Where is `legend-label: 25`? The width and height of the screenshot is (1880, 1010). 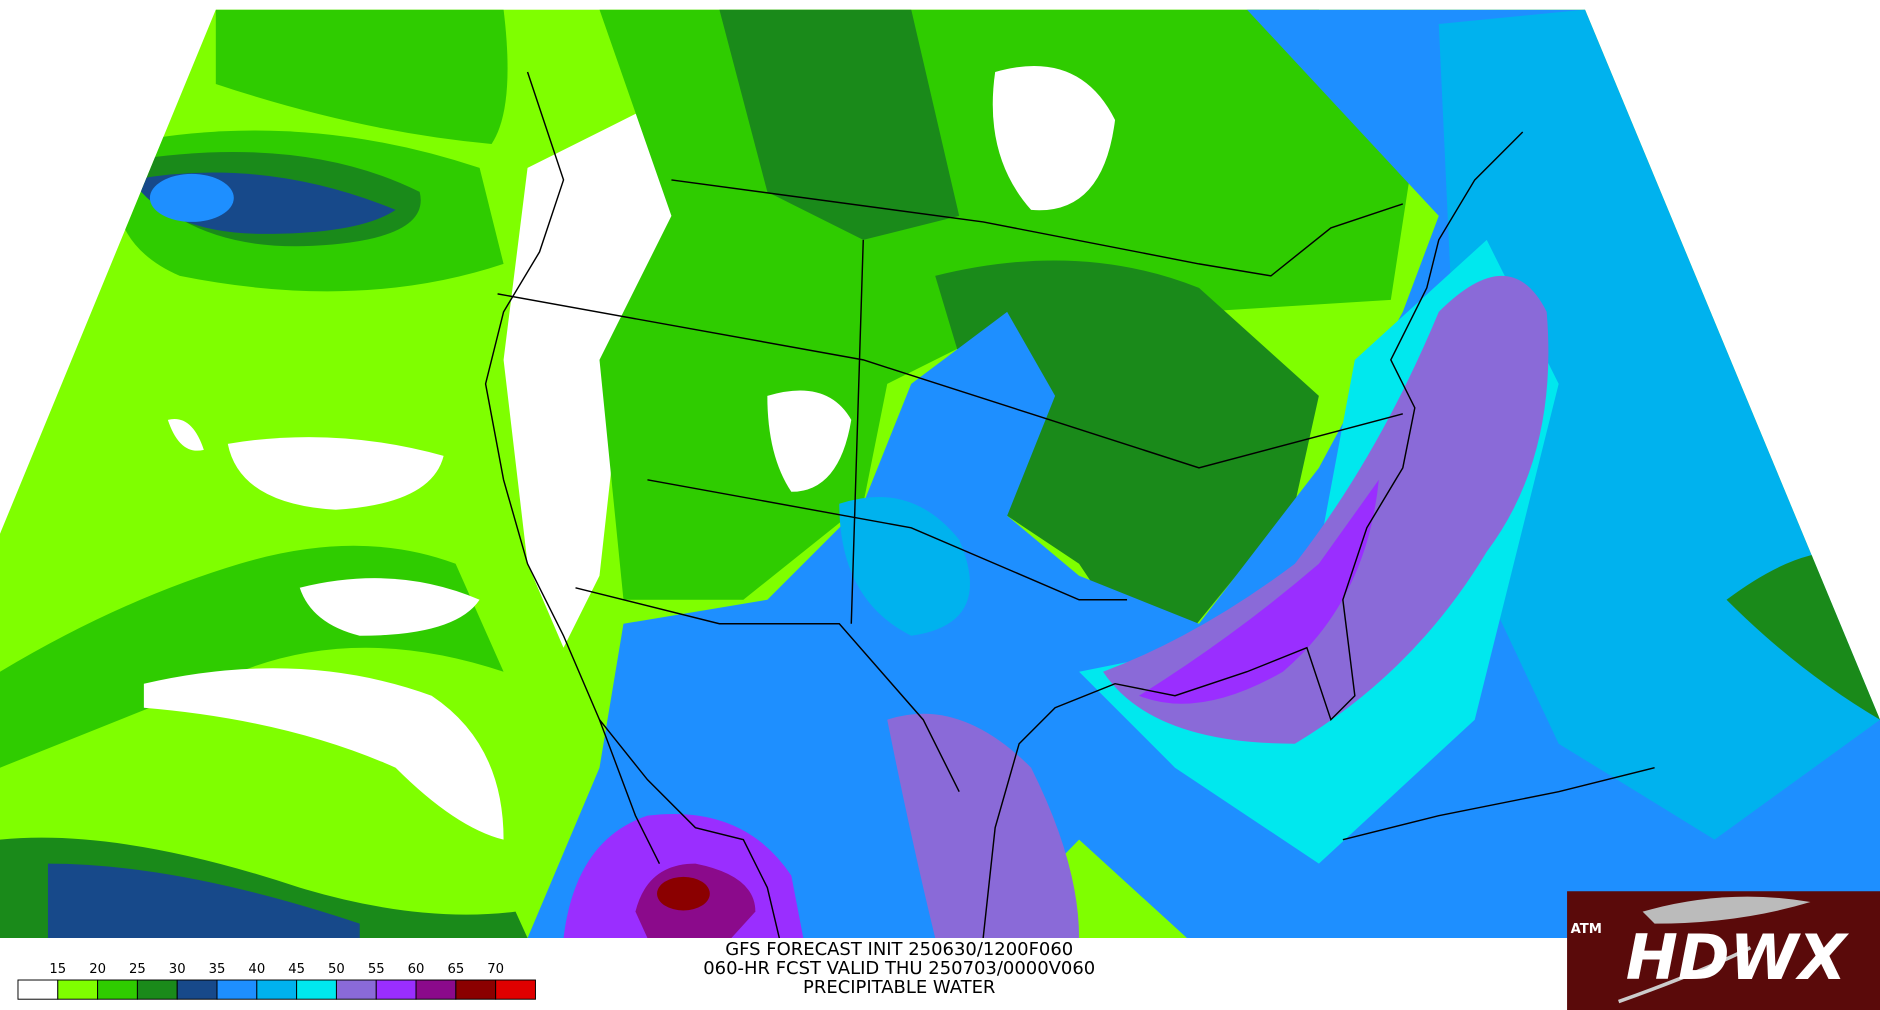 legend-label: 25 is located at coordinates (137, 969).